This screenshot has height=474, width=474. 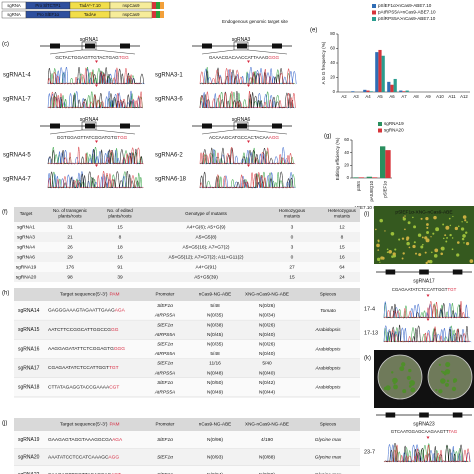 What do you see at coordinates (405, 5) in the screenshot?
I see `legend-label: pSlEF1α>nCas9-ABE7.10` at bounding box center [405, 5].